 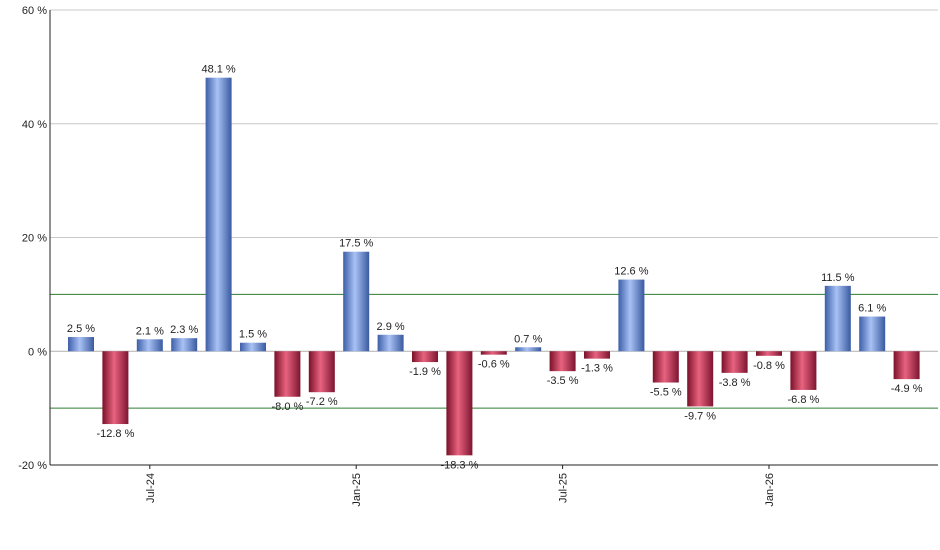 I want to click on data-label: 12.6 %, so click(x=631, y=272).